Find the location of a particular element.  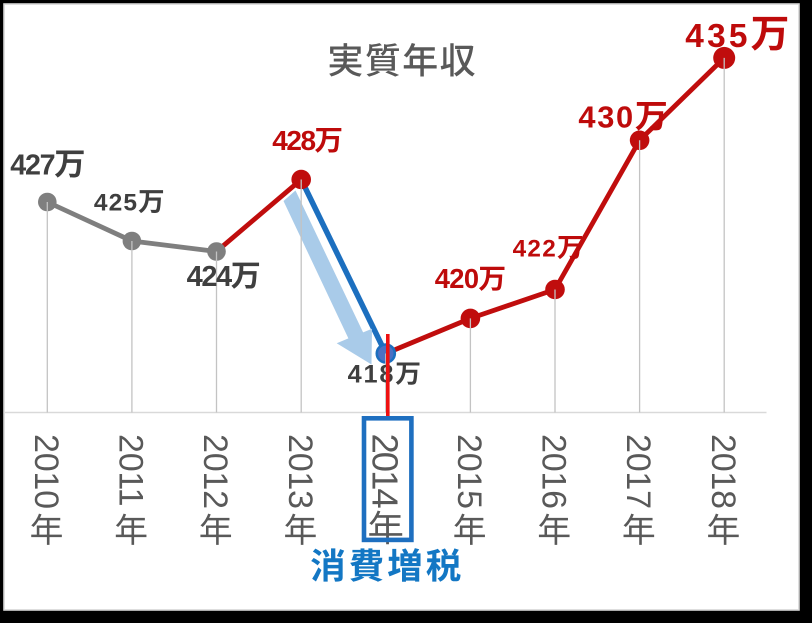

svg-text: 427 is located at coordinates (32, 166).